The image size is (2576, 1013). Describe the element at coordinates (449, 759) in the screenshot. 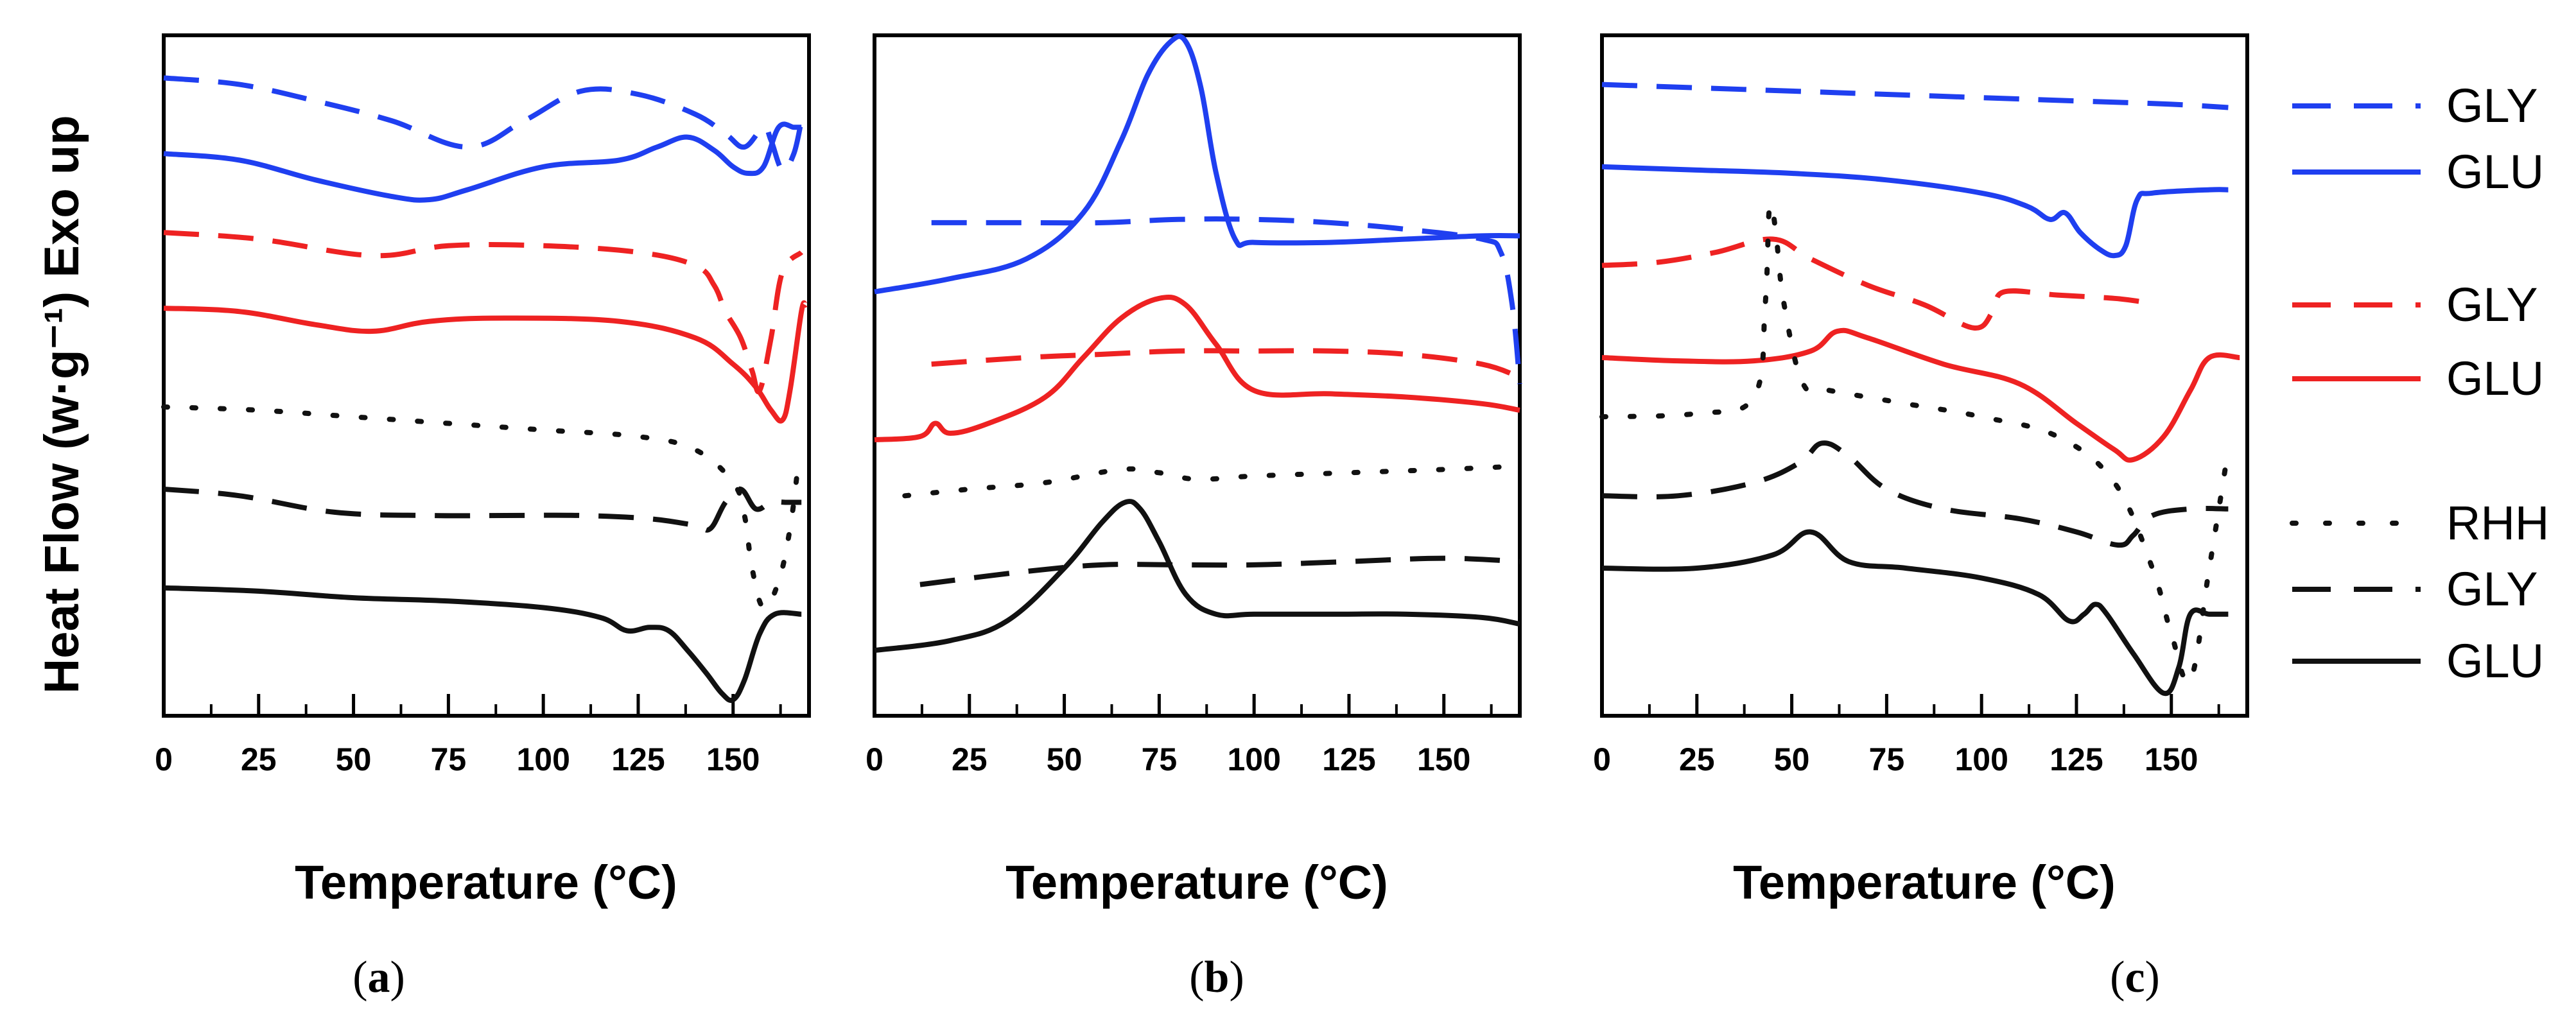

I see `panel-a-tick-label: 75` at that location.